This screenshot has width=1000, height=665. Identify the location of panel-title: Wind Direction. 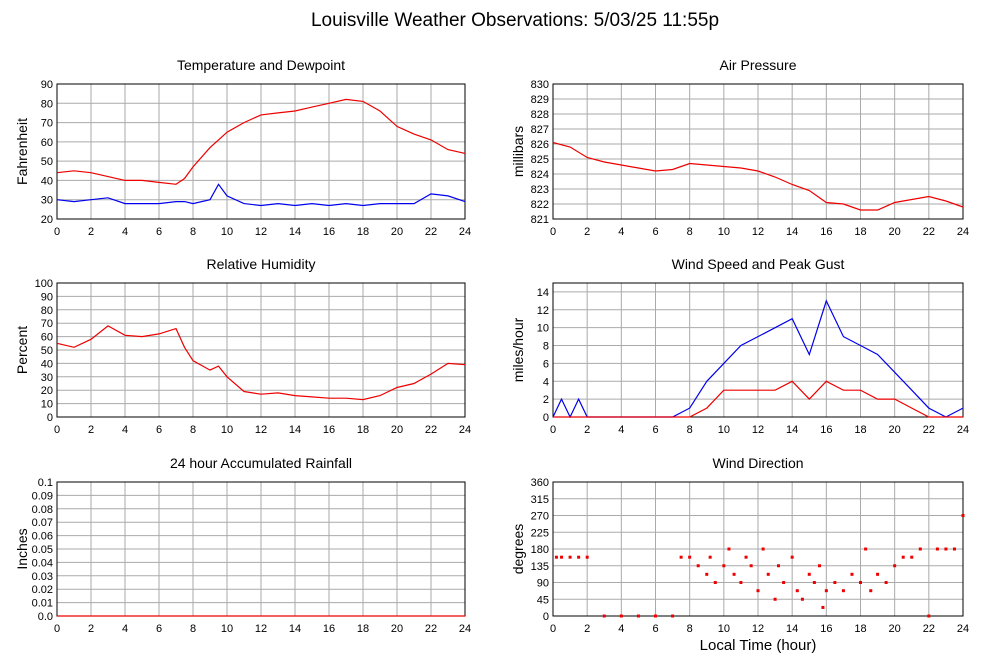
(757, 463).